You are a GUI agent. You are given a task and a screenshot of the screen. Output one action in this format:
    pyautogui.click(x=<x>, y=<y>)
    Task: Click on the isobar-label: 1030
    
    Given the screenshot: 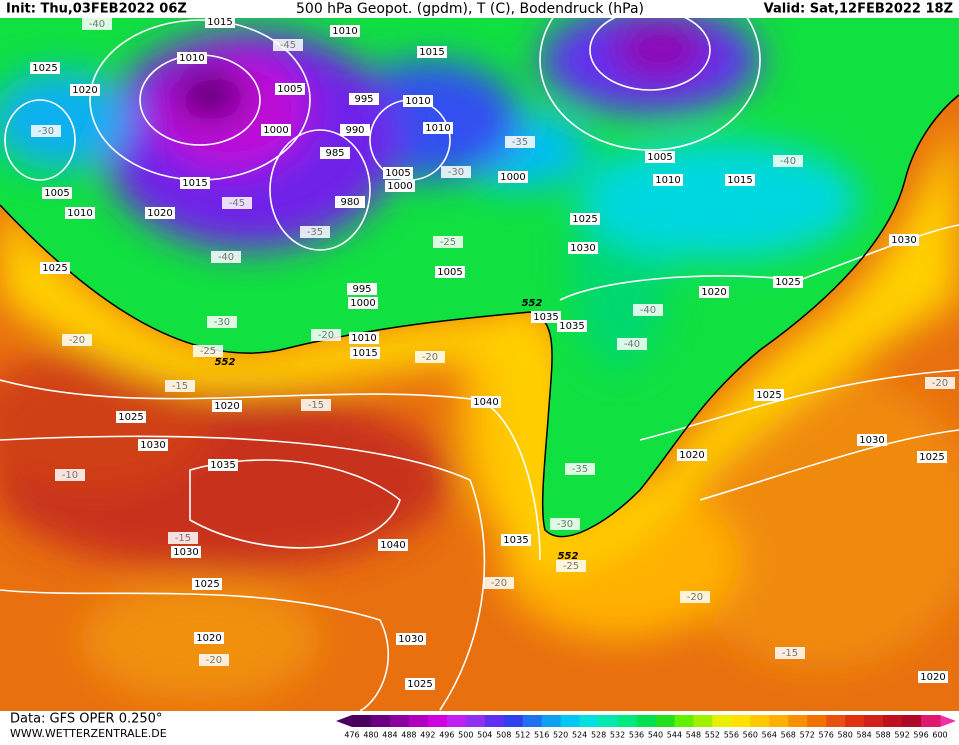 What is the action you would take?
    pyautogui.click(x=152, y=445)
    